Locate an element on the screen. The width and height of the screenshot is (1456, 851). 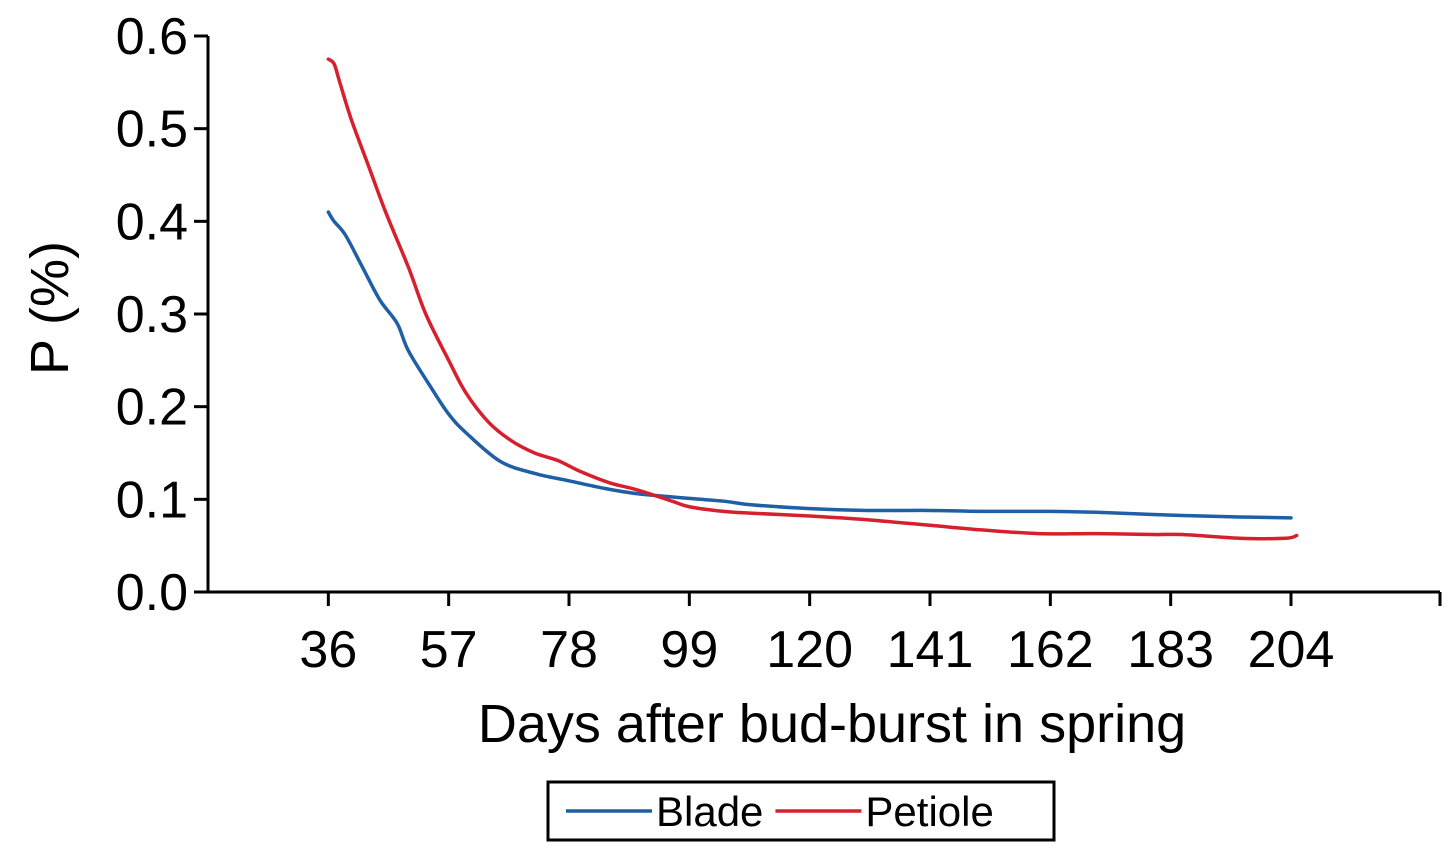
x-tick-label: 36 is located at coordinates (328, 650).